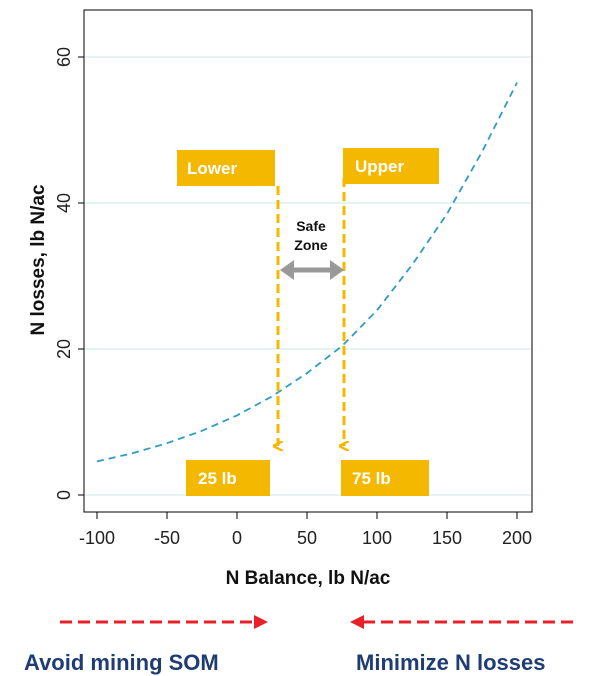  What do you see at coordinates (311, 226) in the screenshot?
I see `safe-zone-label-line1: Safe` at bounding box center [311, 226].